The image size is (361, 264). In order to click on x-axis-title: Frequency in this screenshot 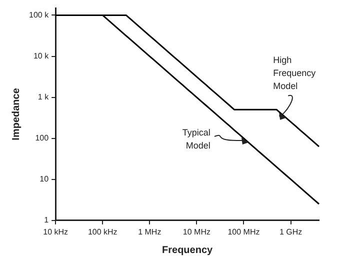, I will do `click(188, 250)`.